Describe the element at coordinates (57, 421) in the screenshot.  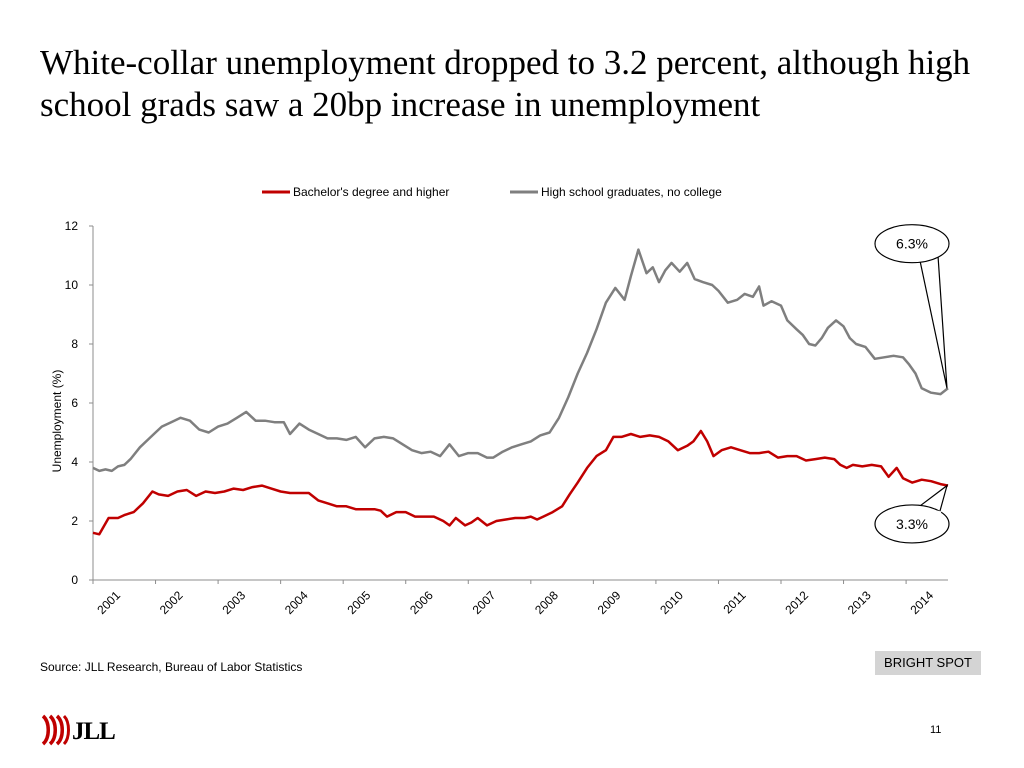
I see `y-axis-label: Unemployment (%)` at that location.